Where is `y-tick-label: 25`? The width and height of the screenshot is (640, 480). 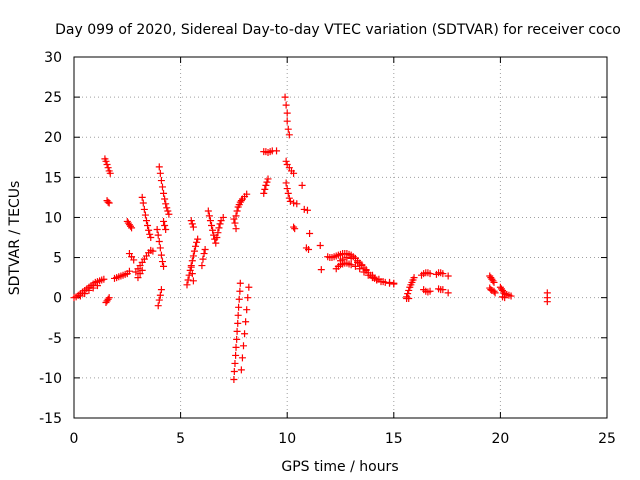
y-tick-label: 25 is located at coordinates (53, 98).